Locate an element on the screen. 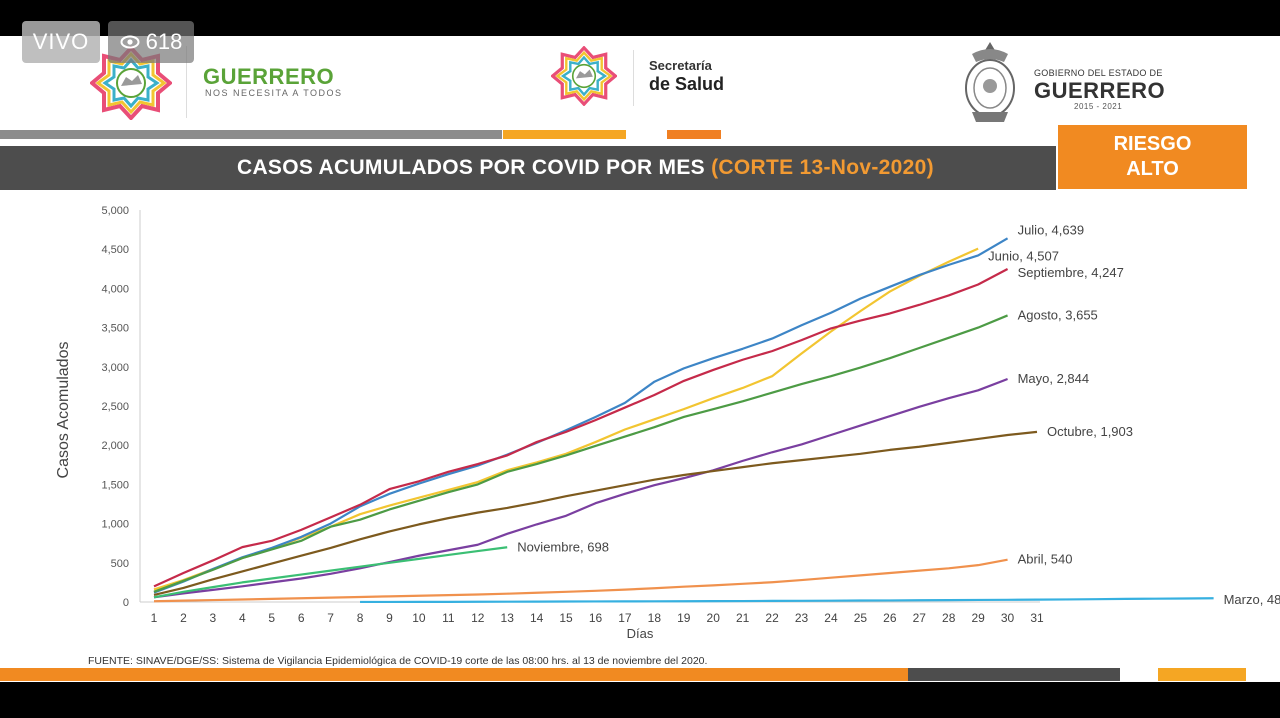  secretaria-label: Secretaría is located at coordinates (680, 65).